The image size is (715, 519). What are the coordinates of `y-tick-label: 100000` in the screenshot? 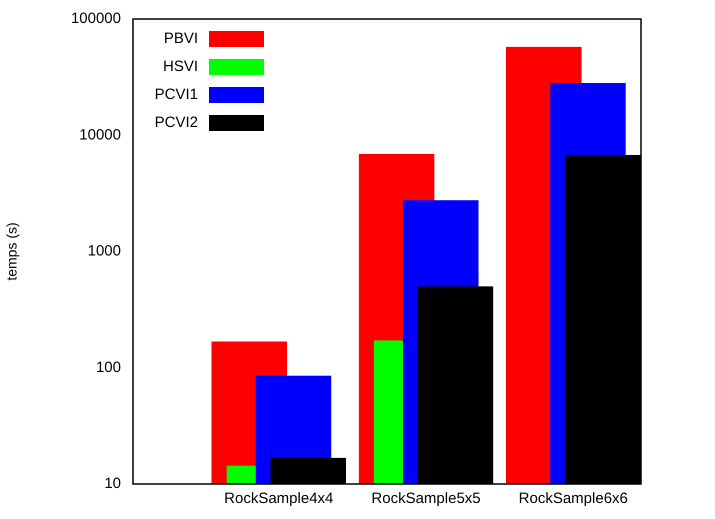 It's located at (95, 19).